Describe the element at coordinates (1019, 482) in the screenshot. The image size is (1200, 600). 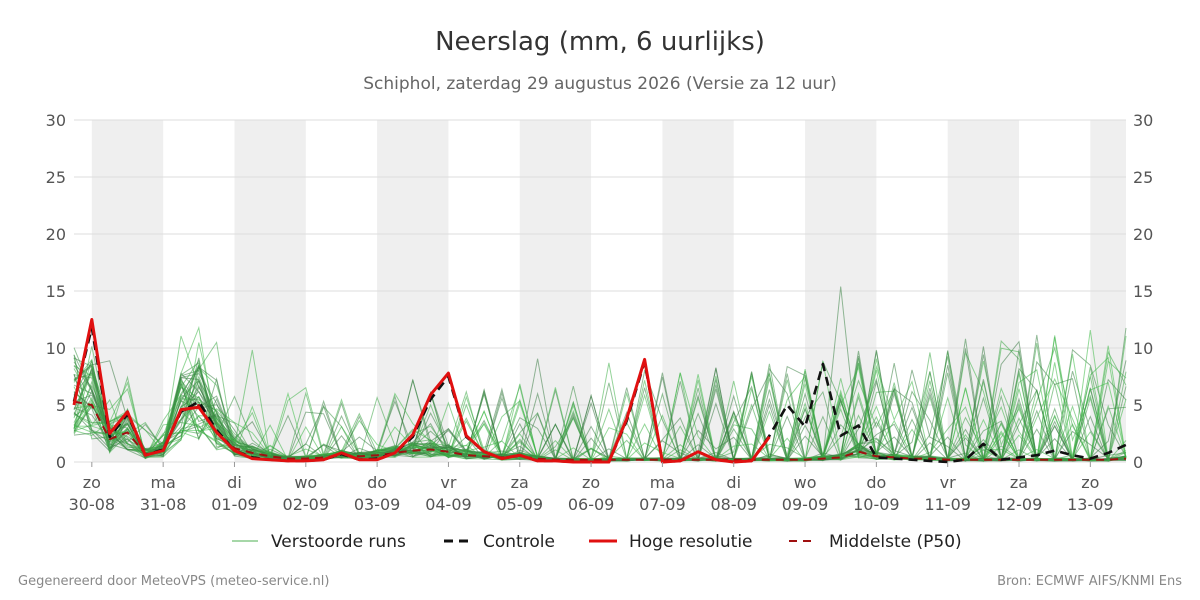
I see `x-tick-day-13: za` at that location.